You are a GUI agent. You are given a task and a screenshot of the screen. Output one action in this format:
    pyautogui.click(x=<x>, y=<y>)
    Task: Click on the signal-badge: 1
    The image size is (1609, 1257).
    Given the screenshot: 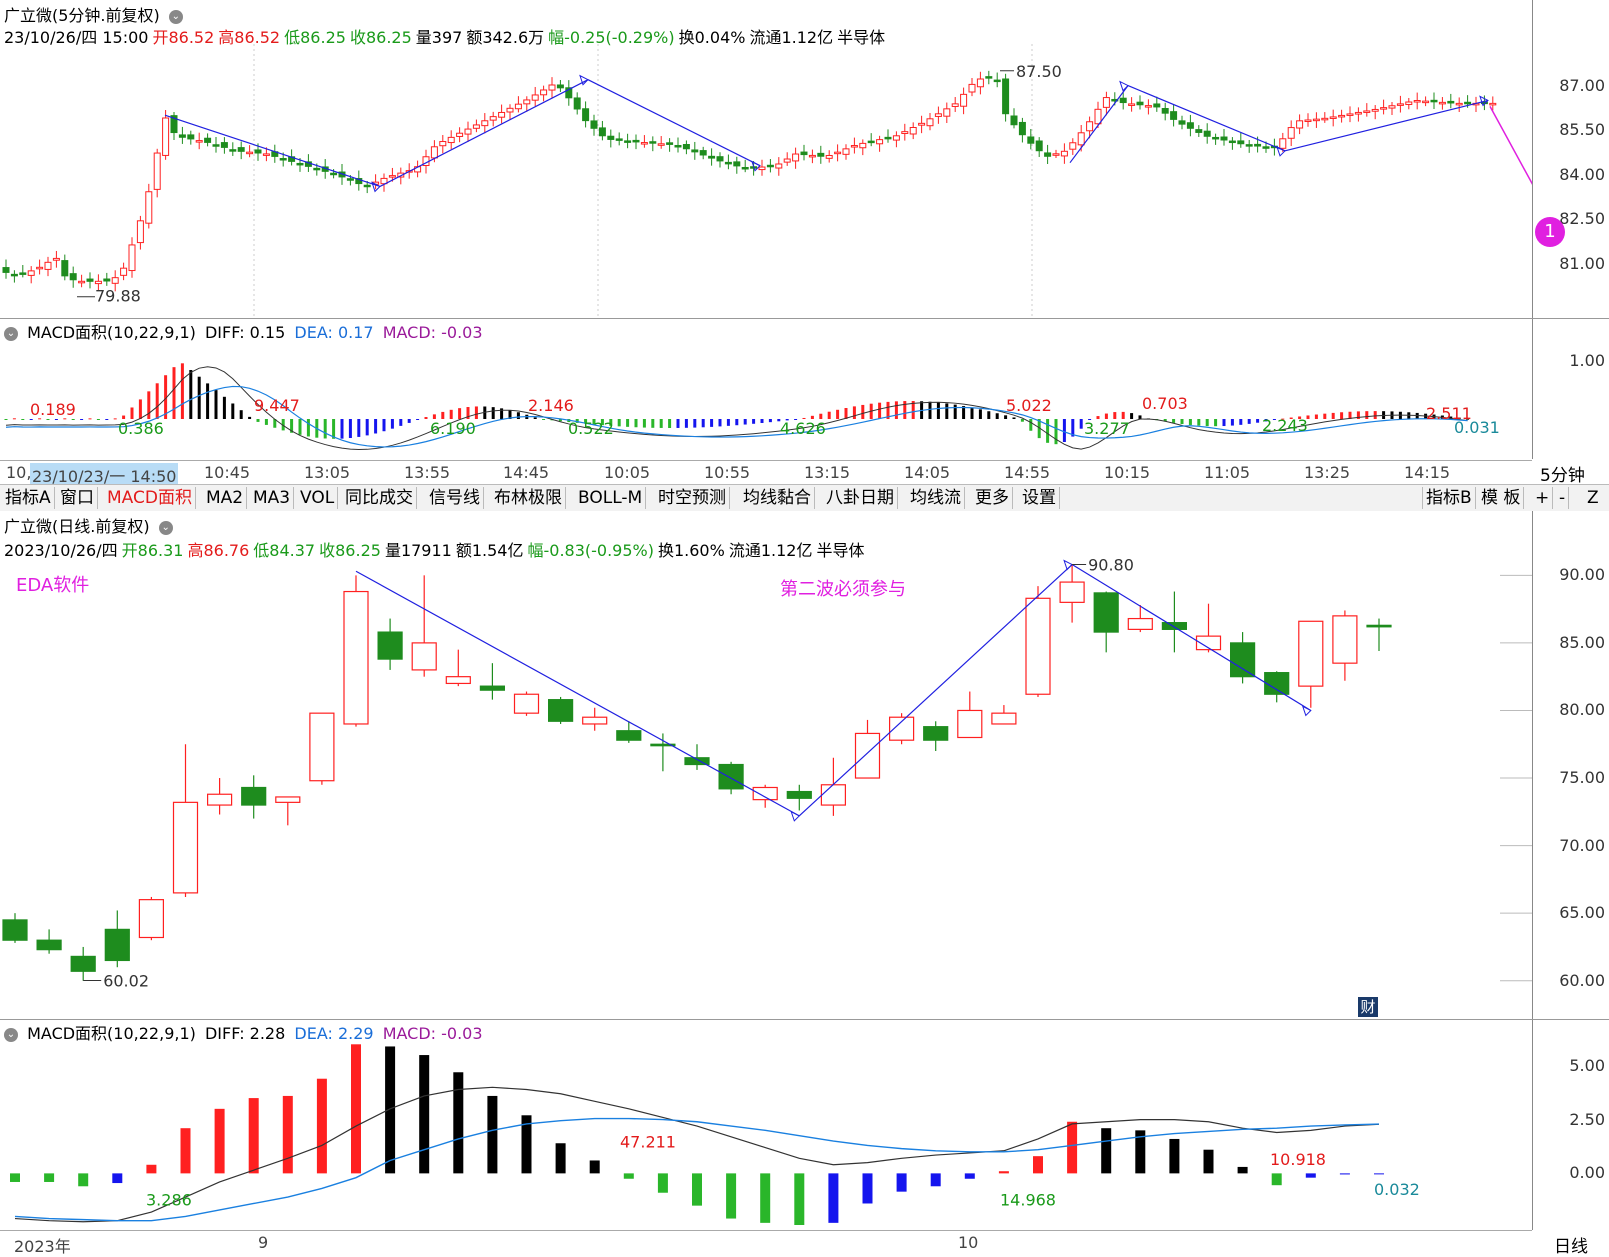 What is the action you would take?
    pyautogui.click(x=1550, y=232)
    